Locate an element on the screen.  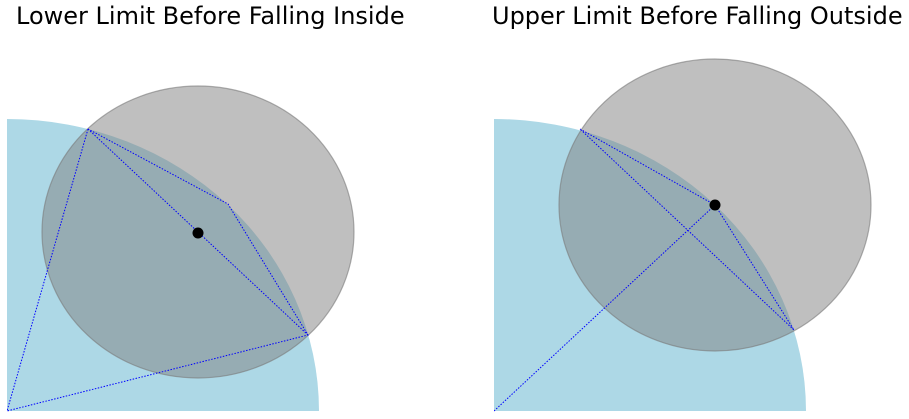
panel-title-upper-limit: Upper Limit Before Falling Outside is located at coordinates (697, 16).